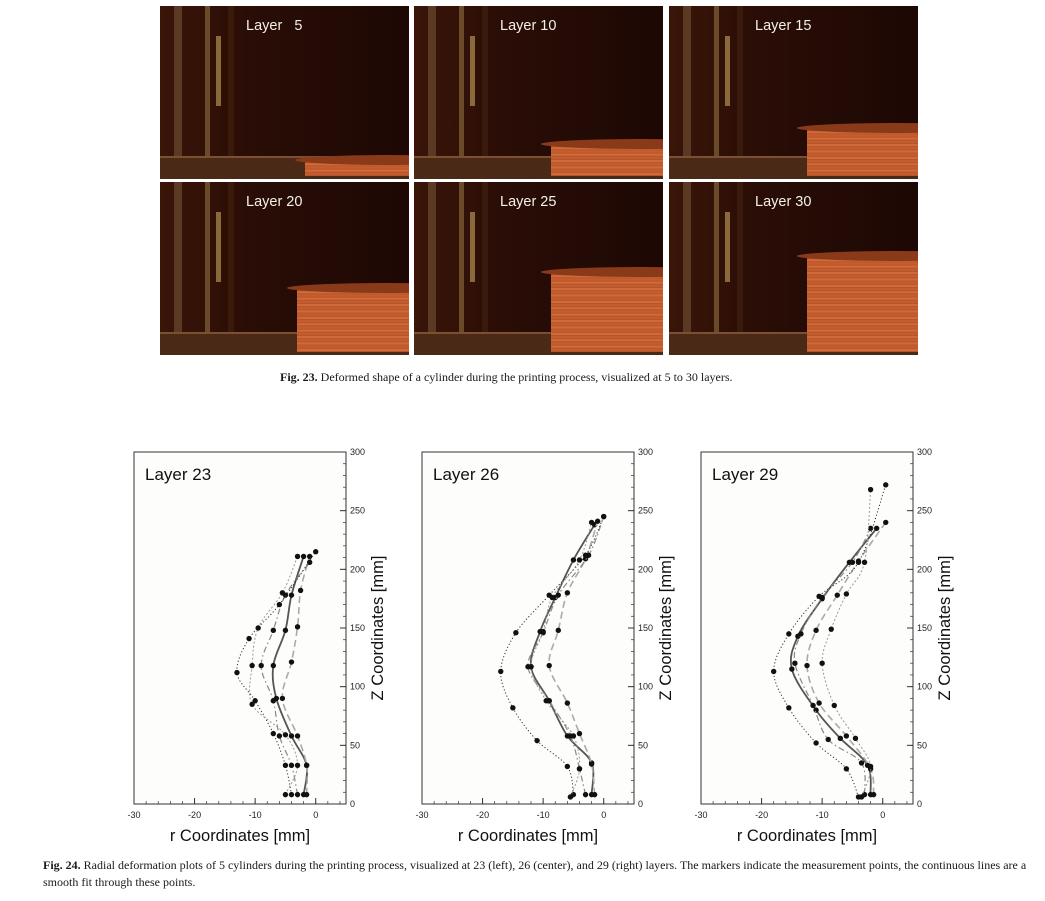  I want to click on photo-layer-label: Layer 25, so click(528, 202).